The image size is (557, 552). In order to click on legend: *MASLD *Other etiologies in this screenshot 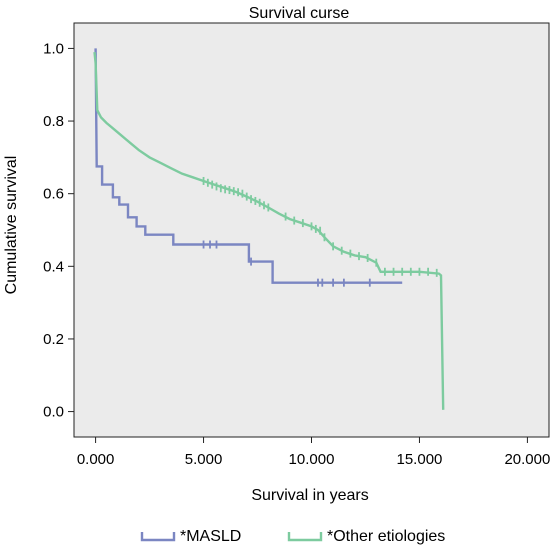, I will do `click(292, 536)`.